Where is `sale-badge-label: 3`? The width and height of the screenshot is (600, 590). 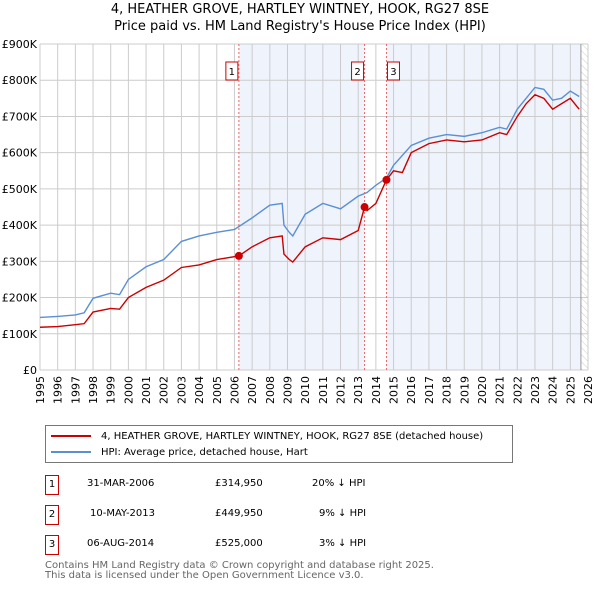
sale-badge-label: 3 is located at coordinates (393, 72).